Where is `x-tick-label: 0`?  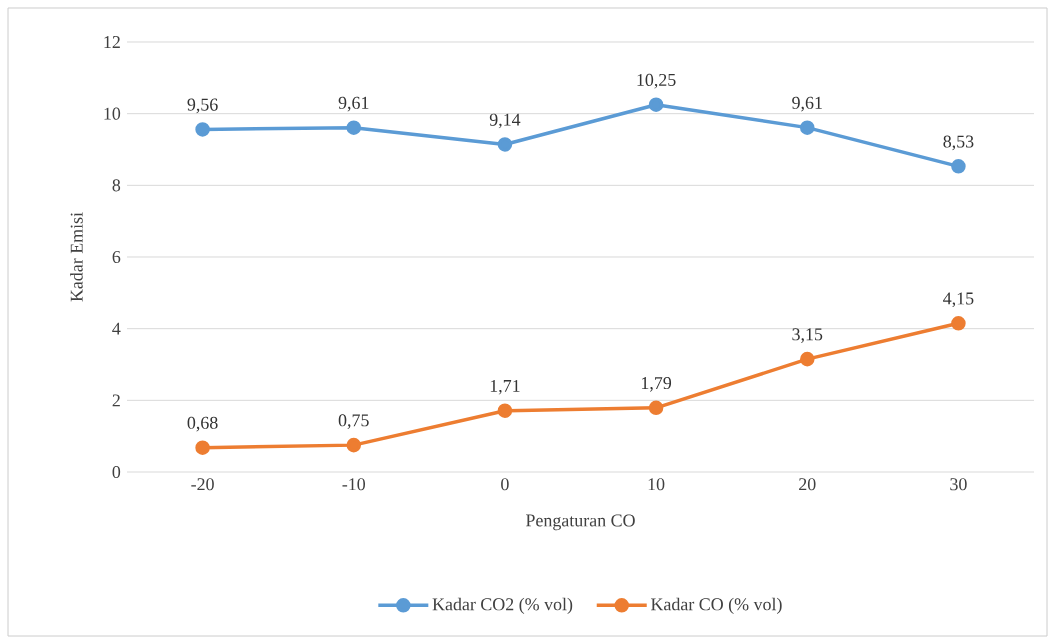
x-tick-label: 0 is located at coordinates (505, 484).